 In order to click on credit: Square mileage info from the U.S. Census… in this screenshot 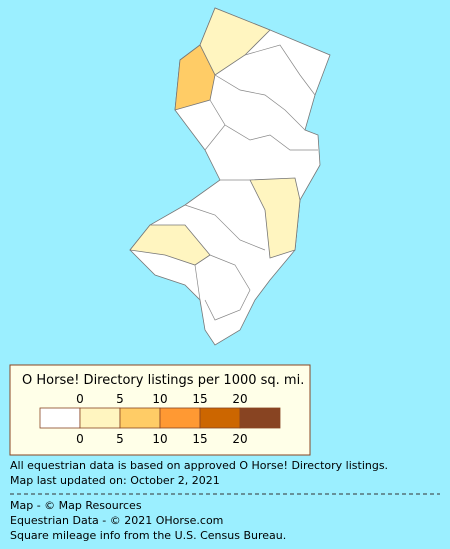, I will do `click(148, 535)`.